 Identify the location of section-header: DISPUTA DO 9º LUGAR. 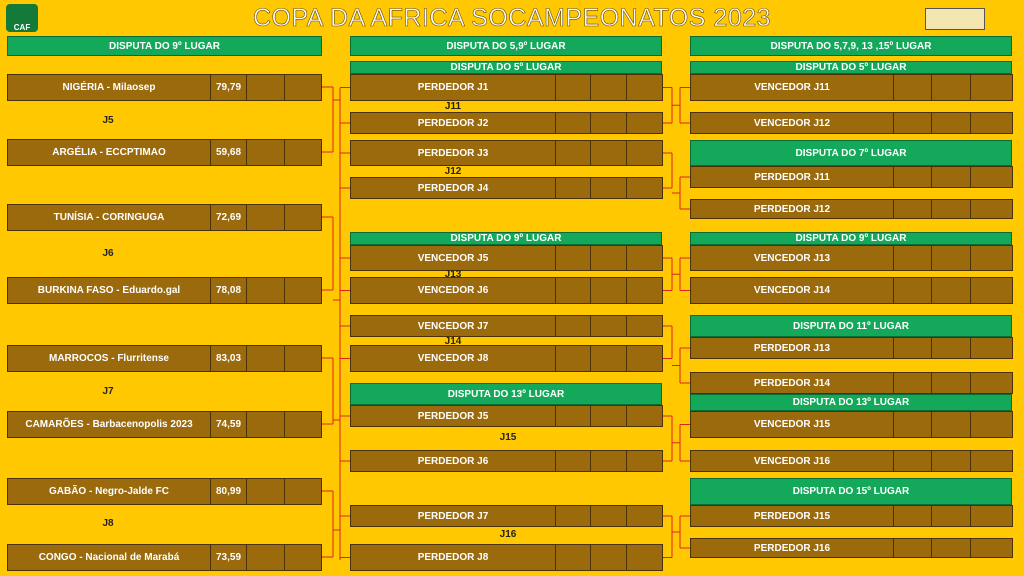
(851, 238).